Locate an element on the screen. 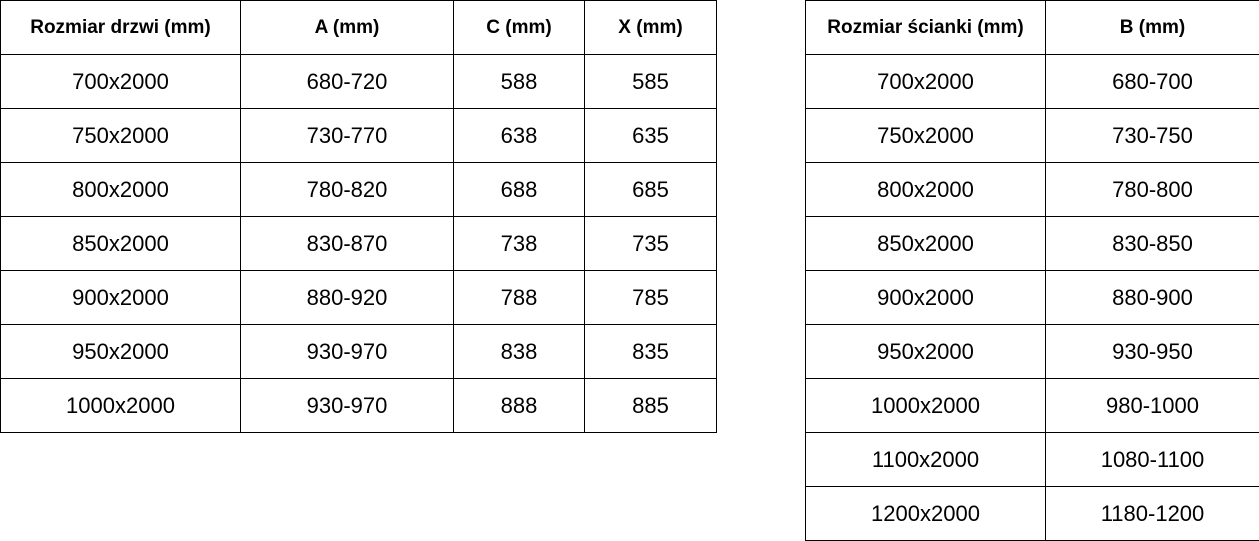  table-row: 1100x2000 1080-1100 is located at coordinates (1032, 459).